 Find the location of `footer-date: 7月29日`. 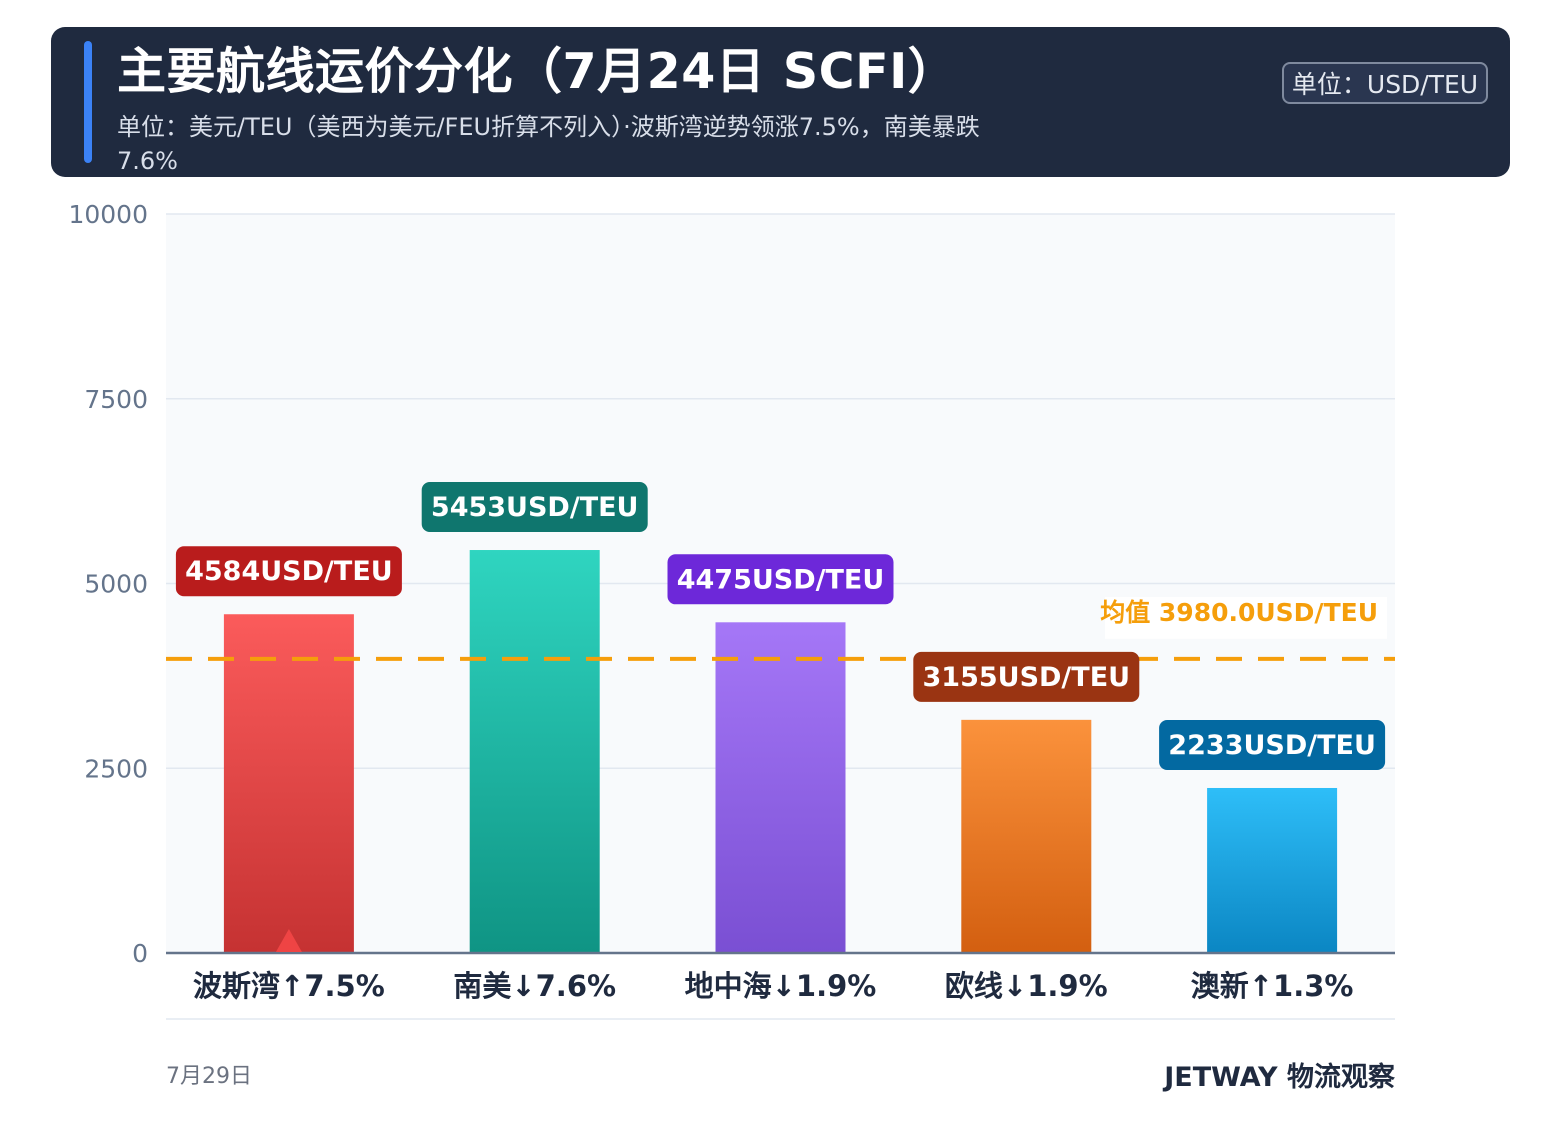

footer-date: 7月29日 is located at coordinates (209, 1076).